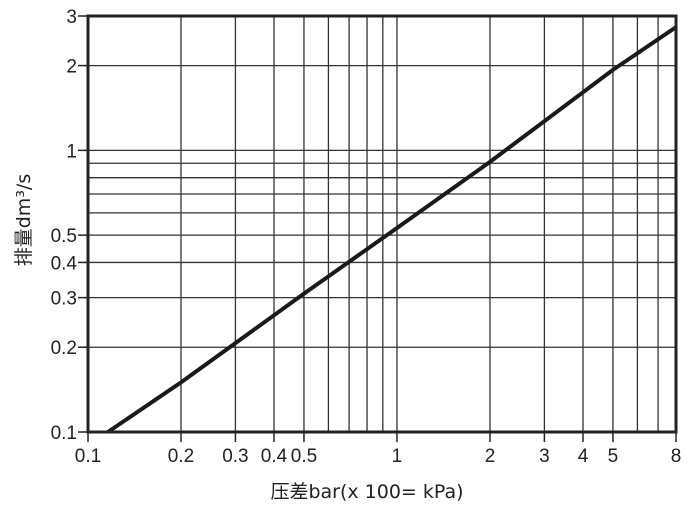 Image resolution: width=690 pixels, height=510 pixels. What do you see at coordinates (397, 456) in the screenshot?
I see `x-tick-label: 1` at bounding box center [397, 456].